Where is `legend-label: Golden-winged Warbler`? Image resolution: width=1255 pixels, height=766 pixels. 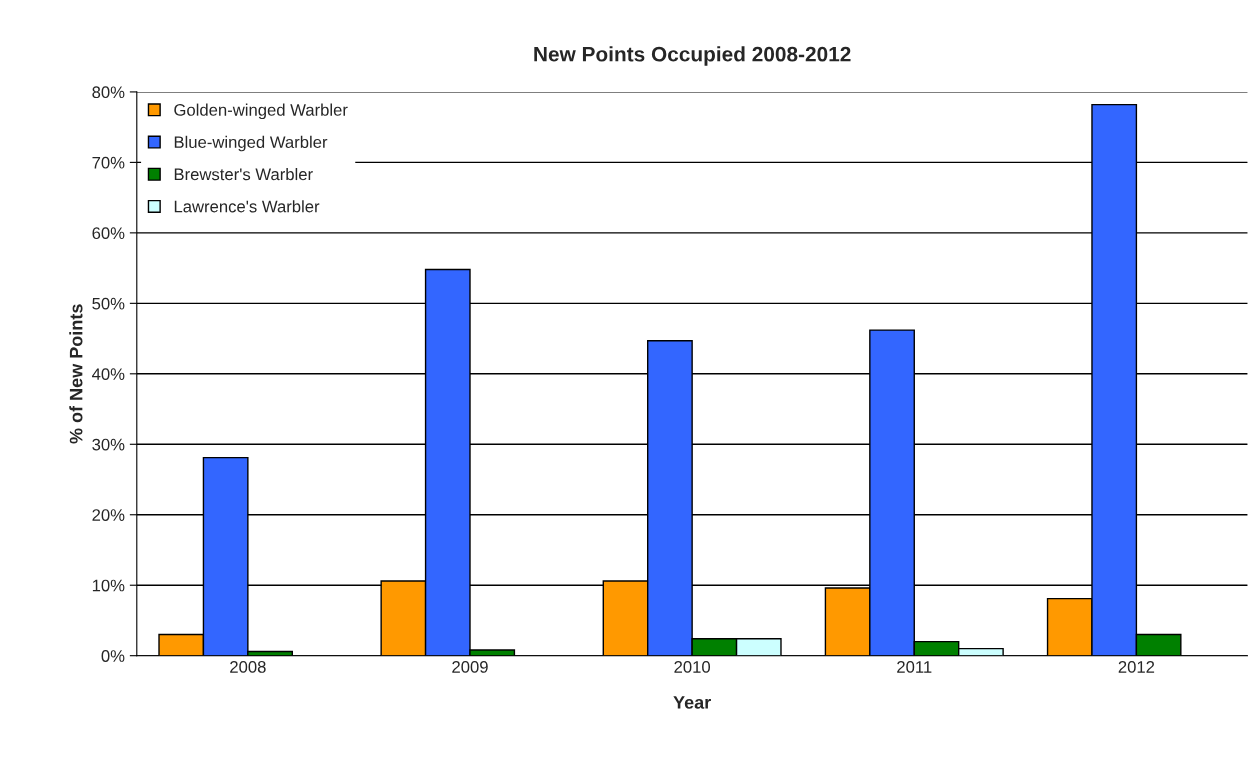 legend-label: Golden-winged Warbler is located at coordinates (261, 111).